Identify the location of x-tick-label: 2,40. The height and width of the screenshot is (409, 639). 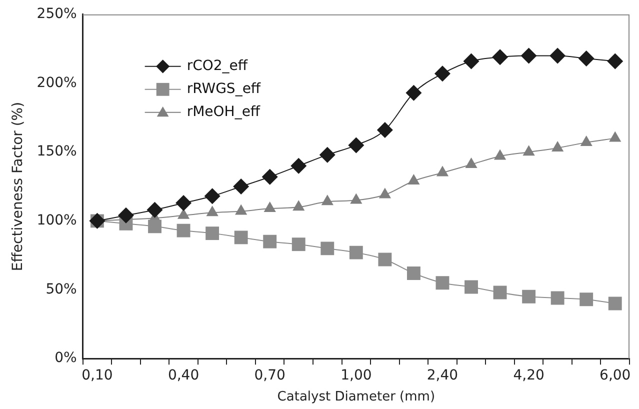
(442, 376).